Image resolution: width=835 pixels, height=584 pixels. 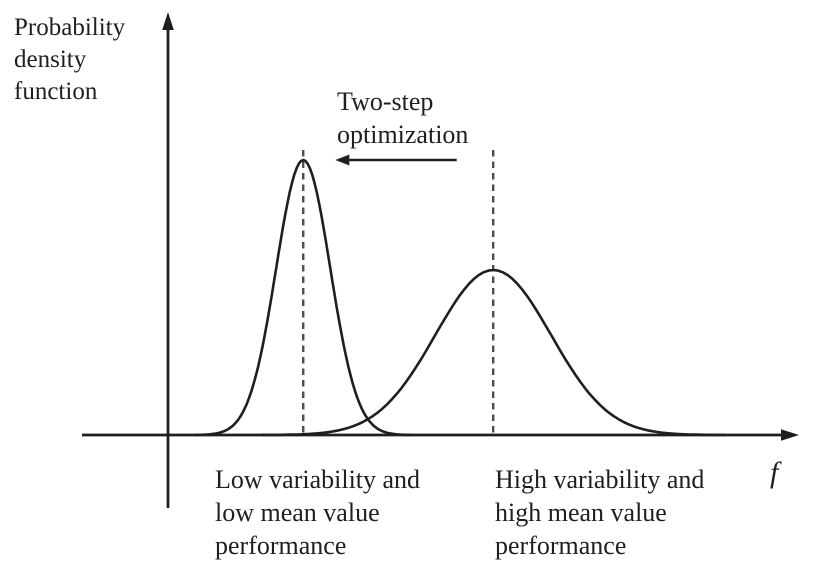 I want to click on y-axis-label: Probability density function, so click(x=69, y=60).